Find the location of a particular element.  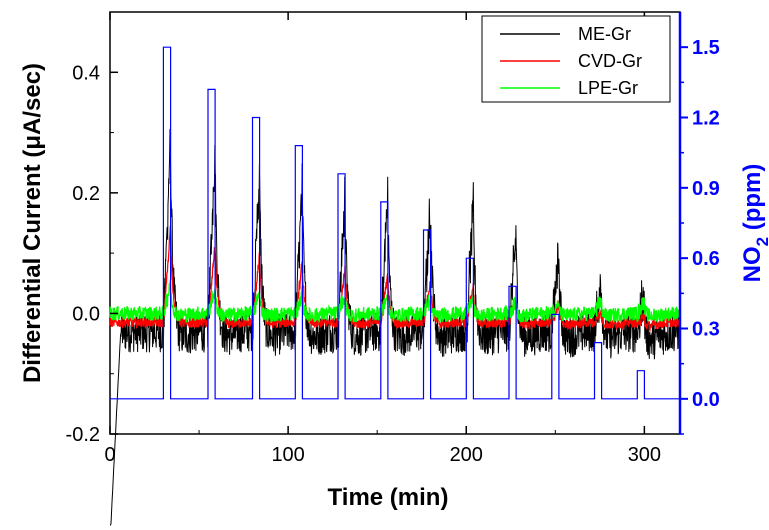

x-tick-label: 0 is located at coordinates (109, 455).